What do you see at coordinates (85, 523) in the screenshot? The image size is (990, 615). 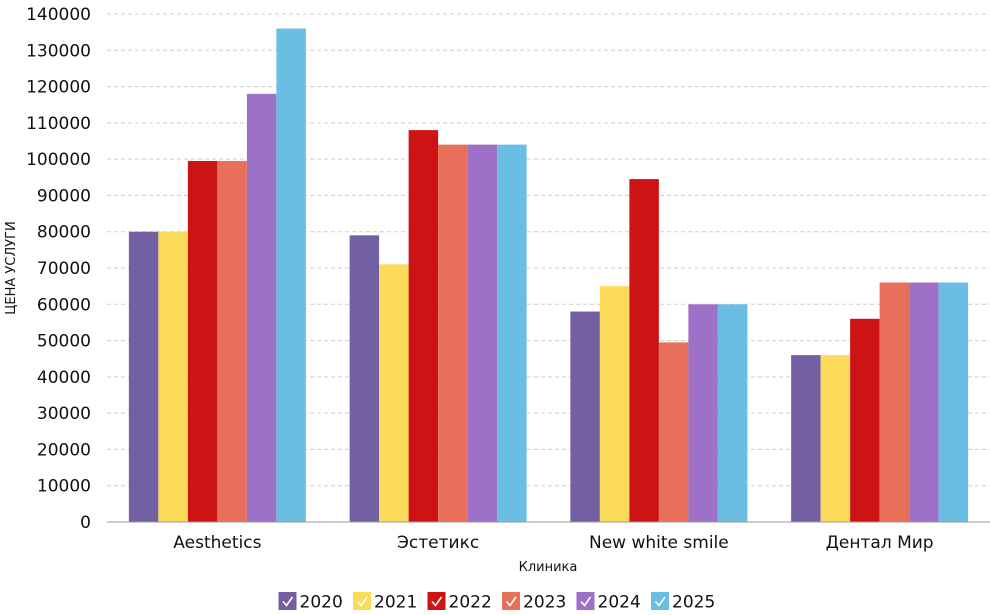 I see `y-tick-label: 0` at bounding box center [85, 523].